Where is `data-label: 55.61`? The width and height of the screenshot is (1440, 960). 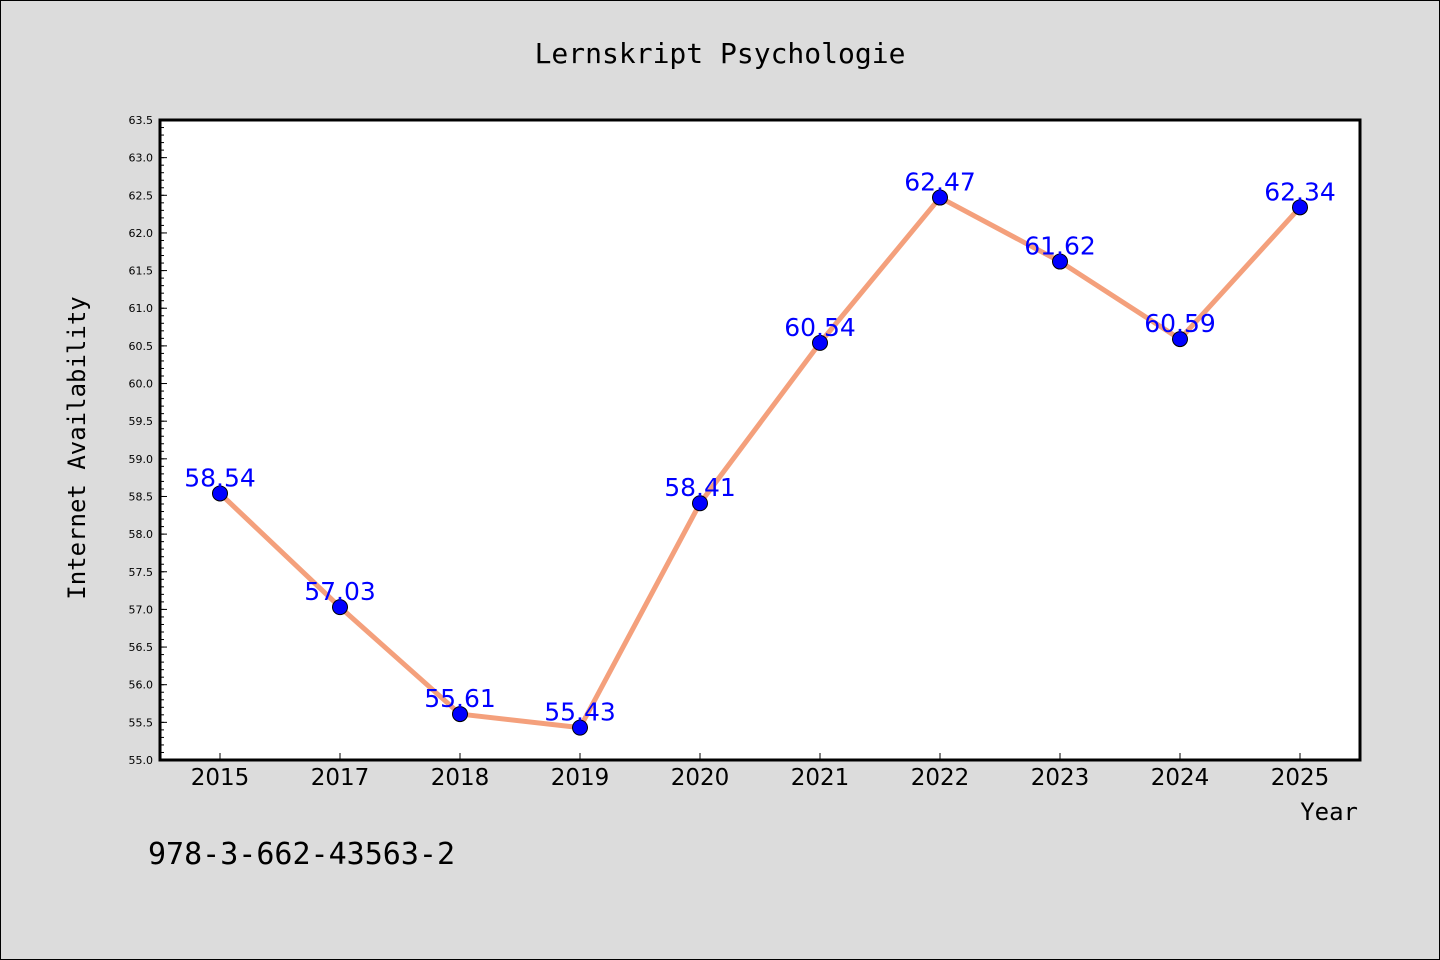 data-label: 55.61 is located at coordinates (460, 698).